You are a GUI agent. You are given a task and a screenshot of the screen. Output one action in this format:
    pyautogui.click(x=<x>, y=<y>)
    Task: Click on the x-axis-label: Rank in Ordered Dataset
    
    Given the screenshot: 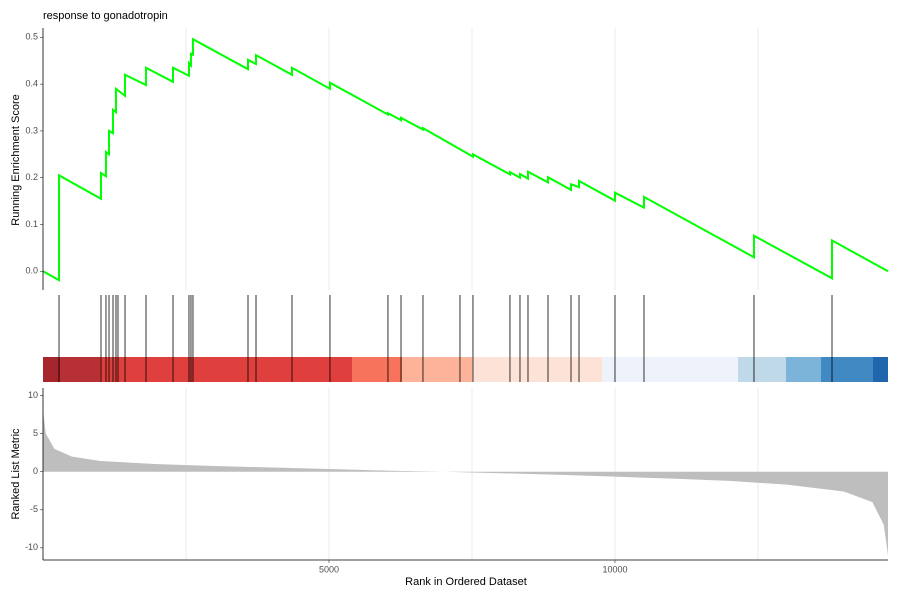 What is the action you would take?
    pyautogui.click(x=466, y=582)
    